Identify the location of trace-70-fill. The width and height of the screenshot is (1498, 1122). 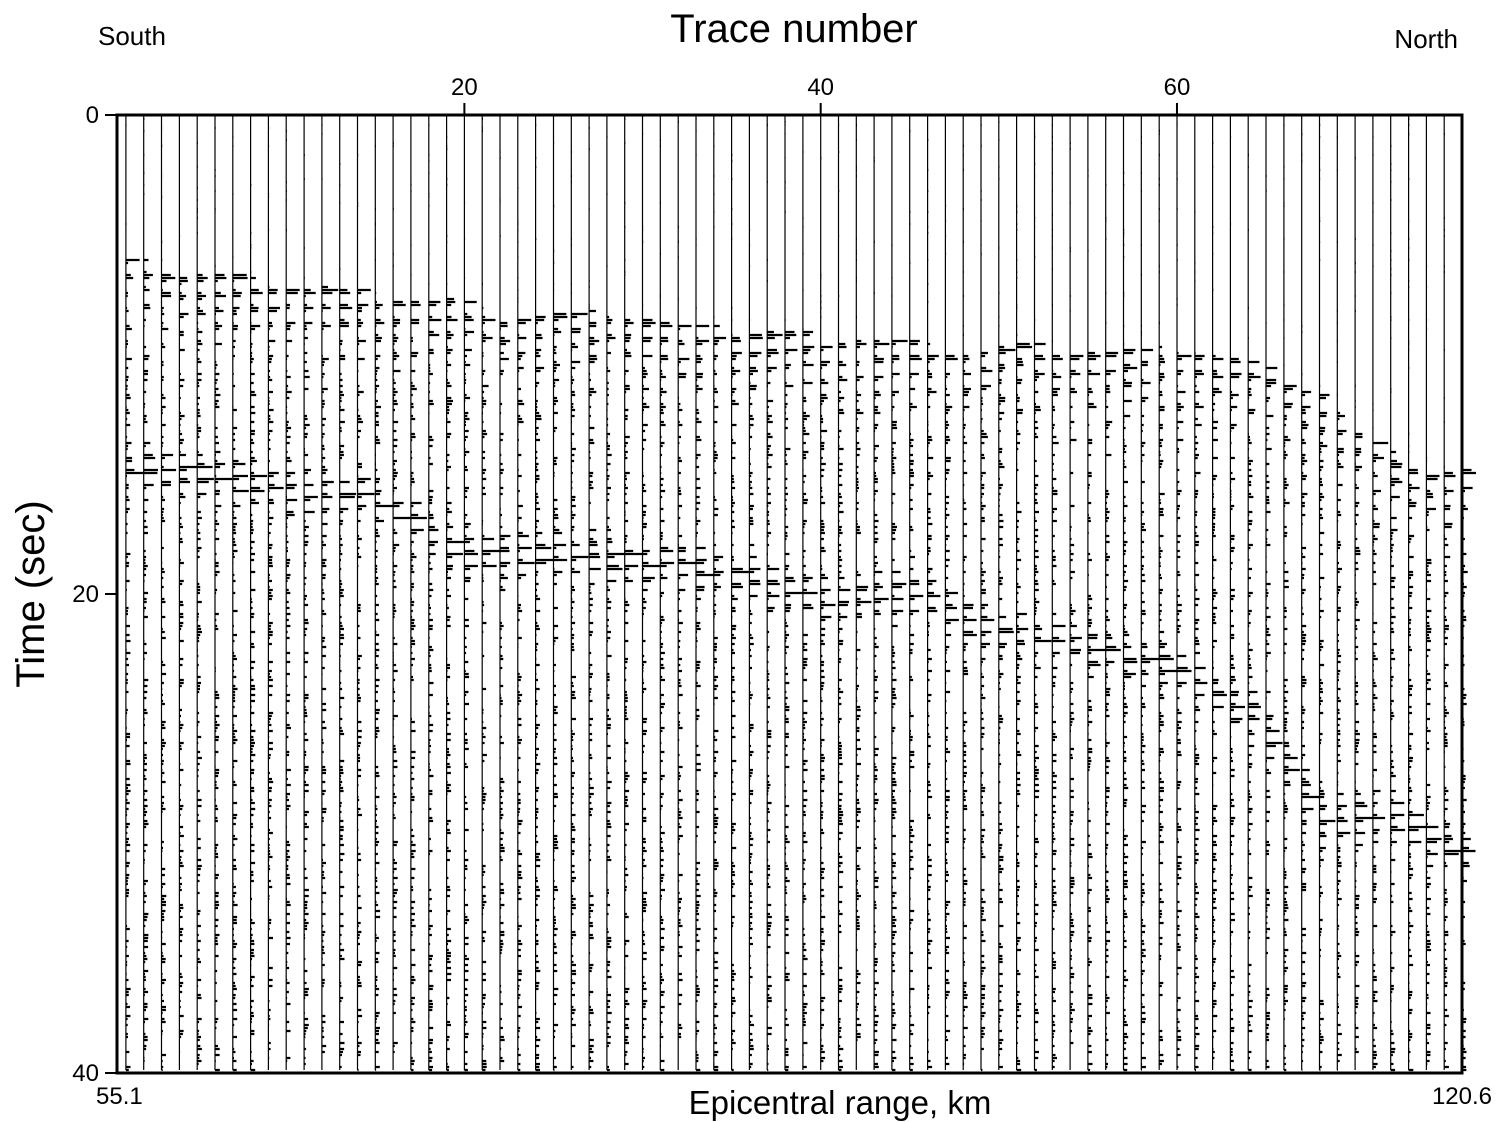
(1364, 605).